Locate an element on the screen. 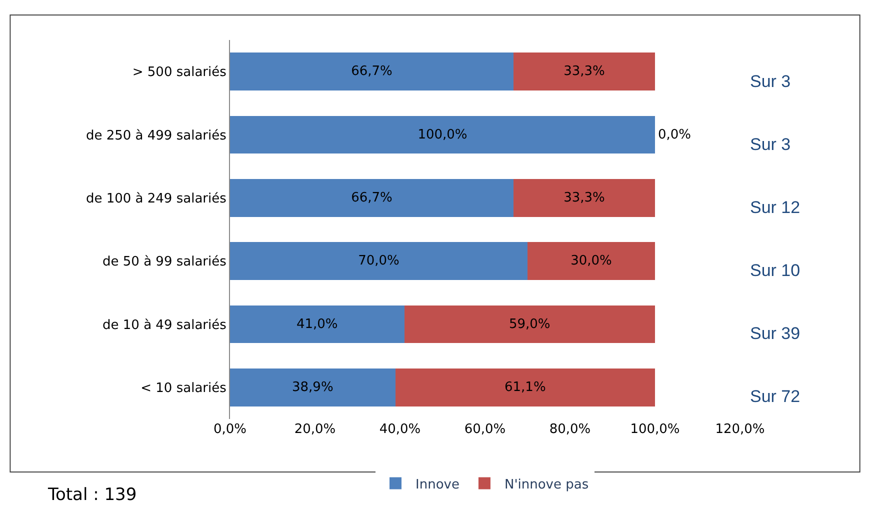 The height and width of the screenshot is (529, 870). text: Sur 12 is located at coordinates (775, 207).